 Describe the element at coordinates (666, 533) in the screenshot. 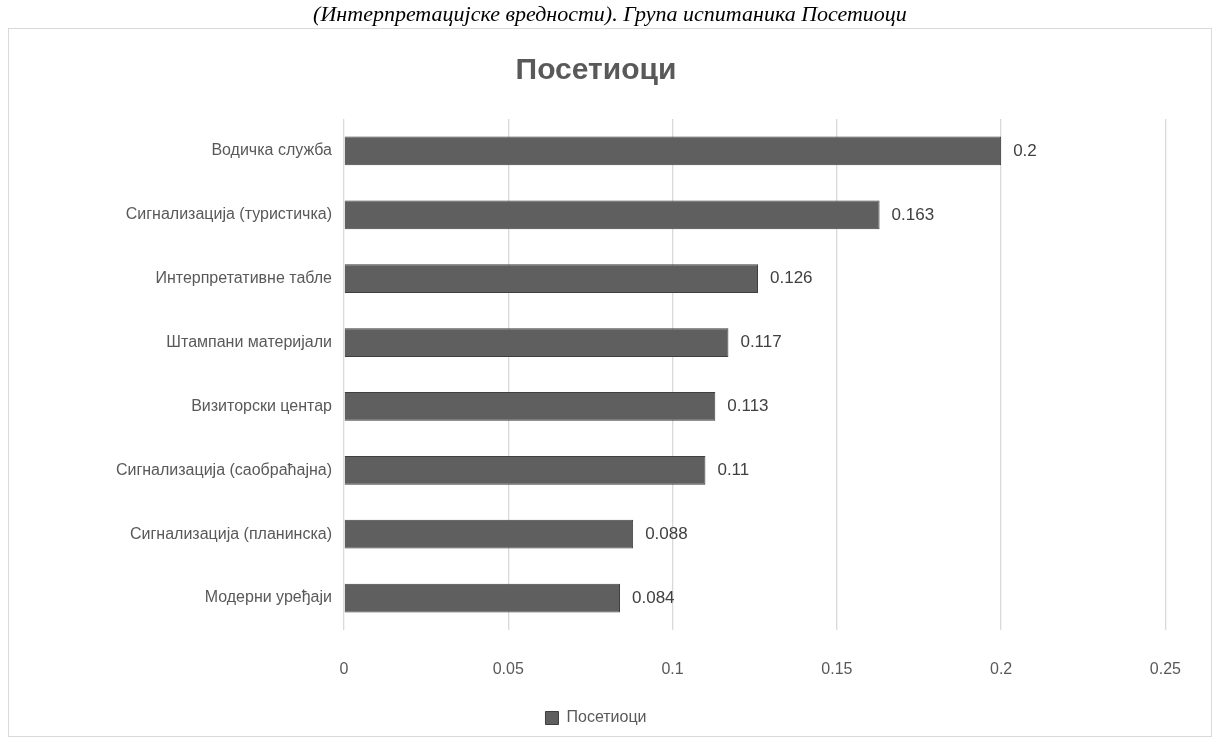

I see `data-label: 0.088` at that location.